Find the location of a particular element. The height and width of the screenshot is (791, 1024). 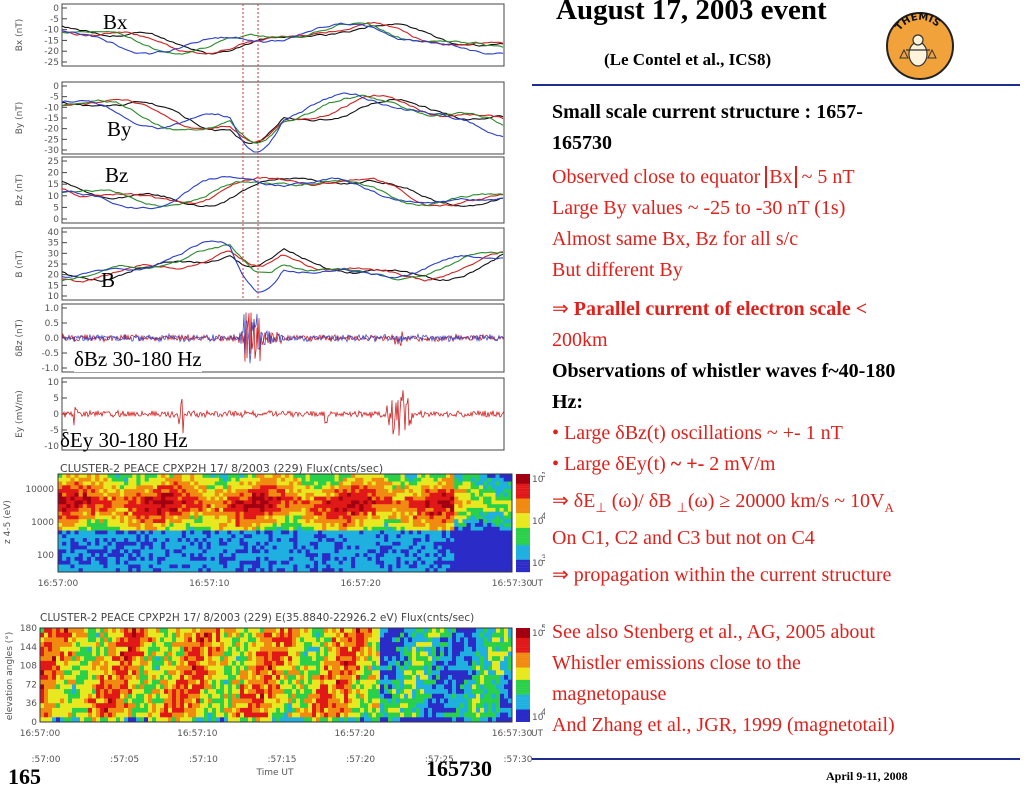

b-tick-label: 25 is located at coordinates (53, 265).